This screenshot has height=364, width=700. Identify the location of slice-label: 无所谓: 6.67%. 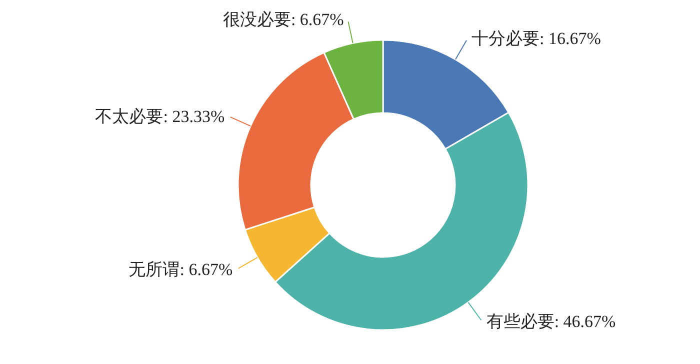
(180, 269).